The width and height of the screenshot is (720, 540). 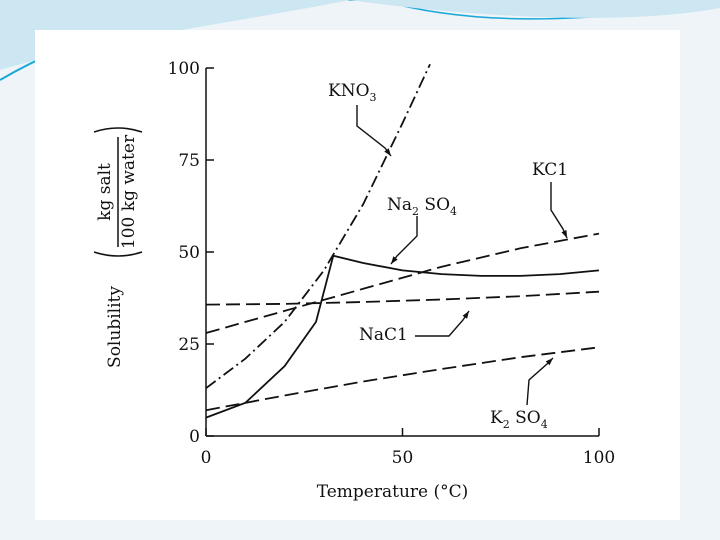 I want to click on x-tick-label-50: 50, so click(x=403, y=458).